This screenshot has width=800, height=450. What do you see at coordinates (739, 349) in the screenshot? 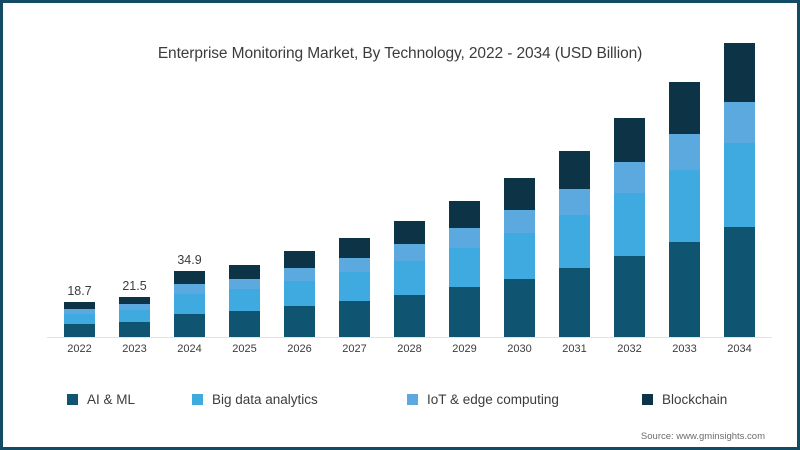
I see `x-axis-tick-label: 2034` at bounding box center [739, 349].